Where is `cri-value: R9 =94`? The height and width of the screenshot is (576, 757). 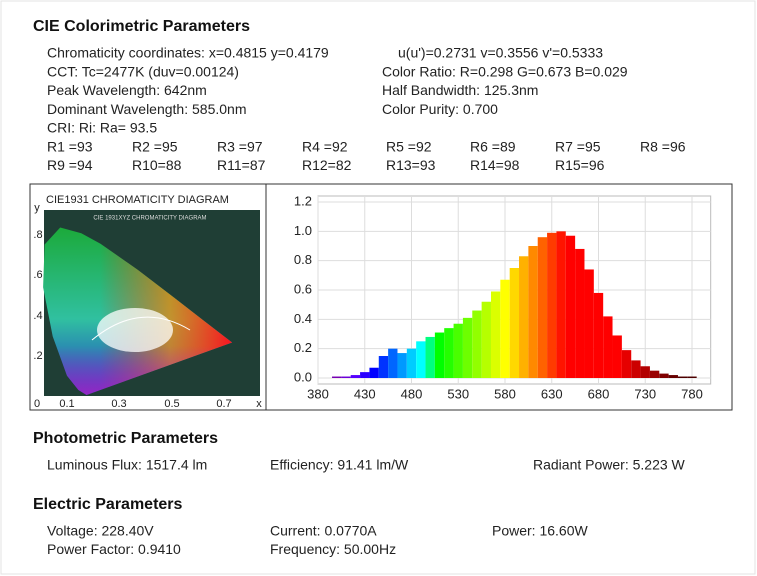 cri-value: R9 =94 is located at coordinates (70, 165).